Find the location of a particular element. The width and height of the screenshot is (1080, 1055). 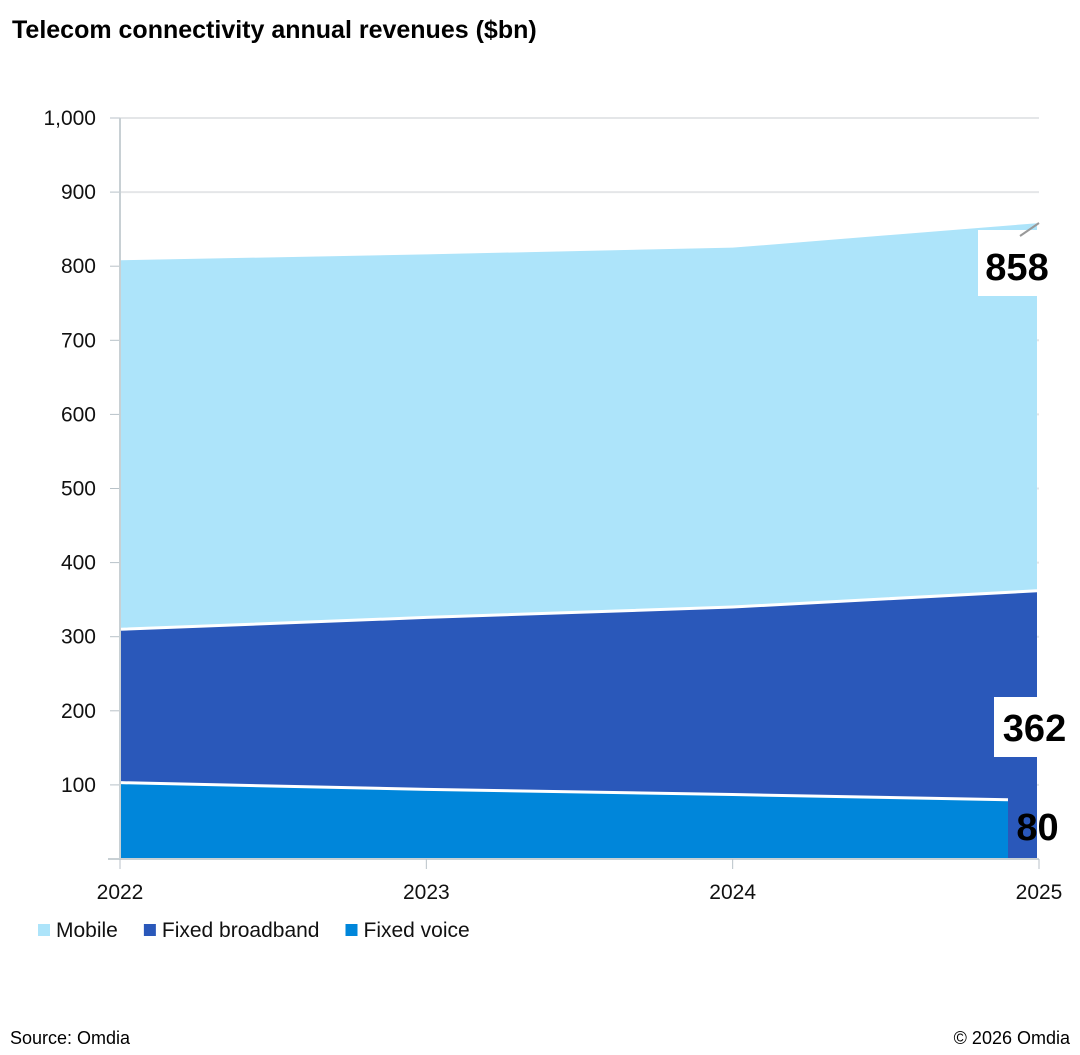

y-tick-label: 1,000 is located at coordinates (69, 118).